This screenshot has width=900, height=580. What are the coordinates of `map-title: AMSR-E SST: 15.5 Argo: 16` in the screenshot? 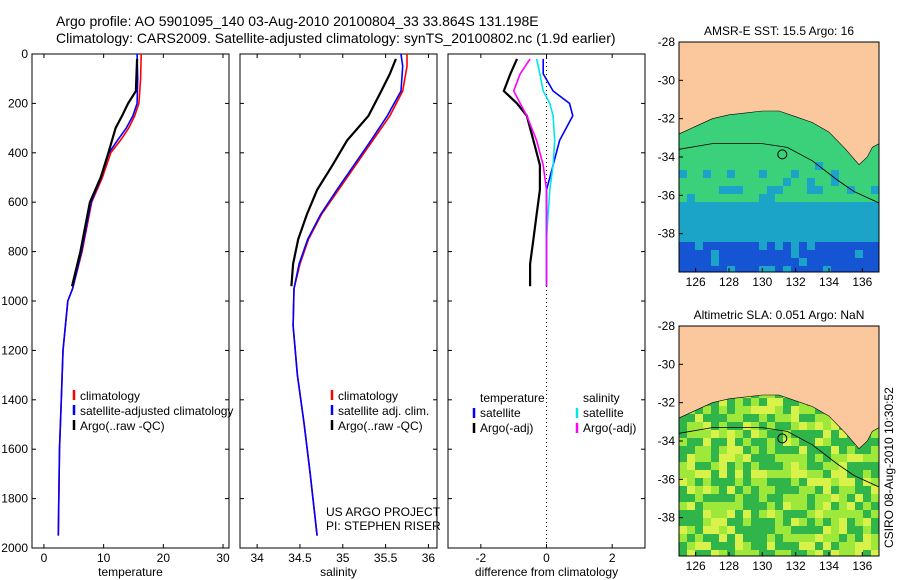 It's located at (779, 31).